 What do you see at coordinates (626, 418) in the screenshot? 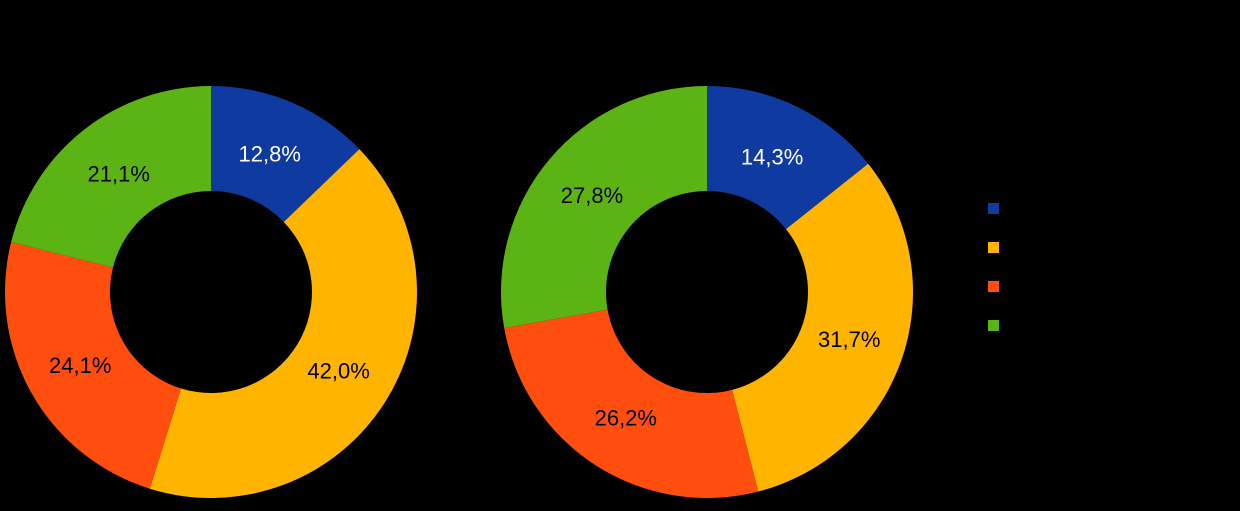
I see `donut-right-data-label-3: 26,2%` at bounding box center [626, 418].